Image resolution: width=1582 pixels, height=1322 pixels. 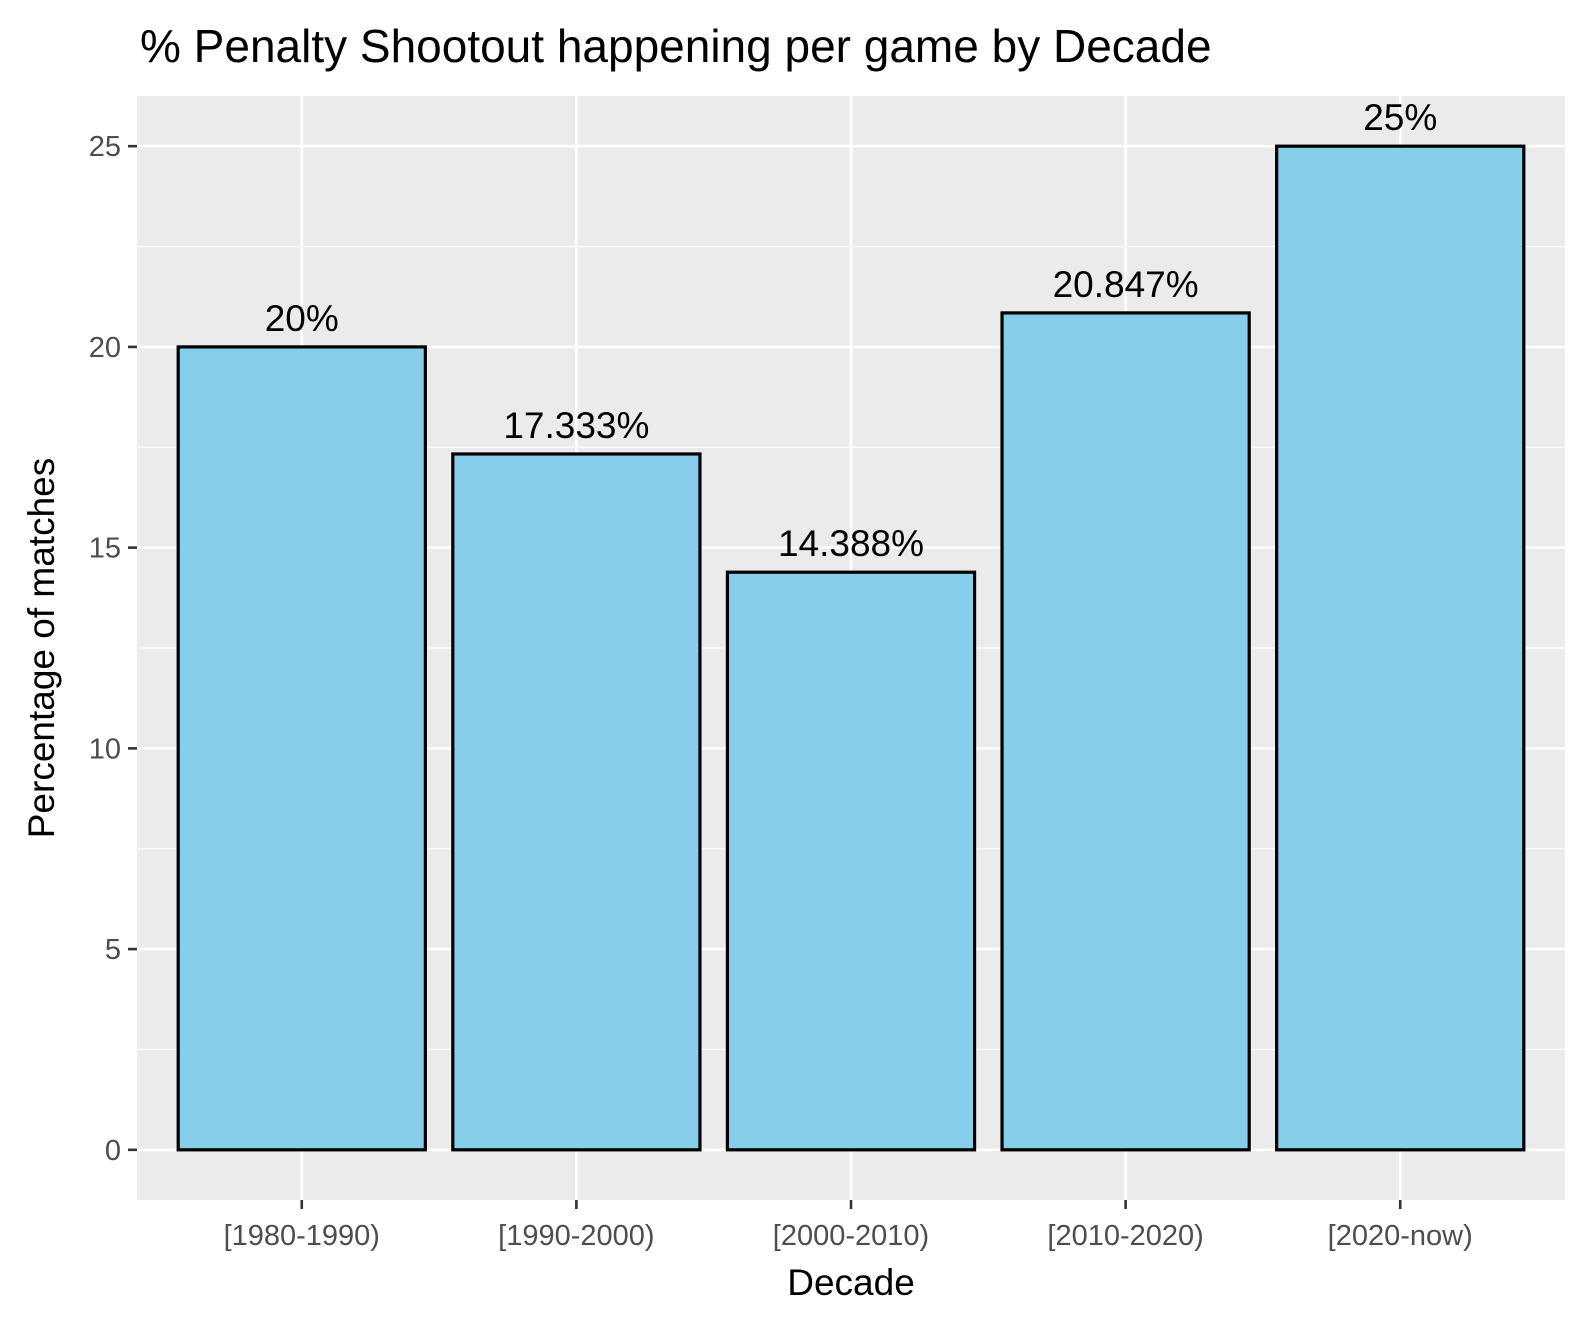 I want to click on bar-value-label: 20.847%, so click(x=1126, y=284).